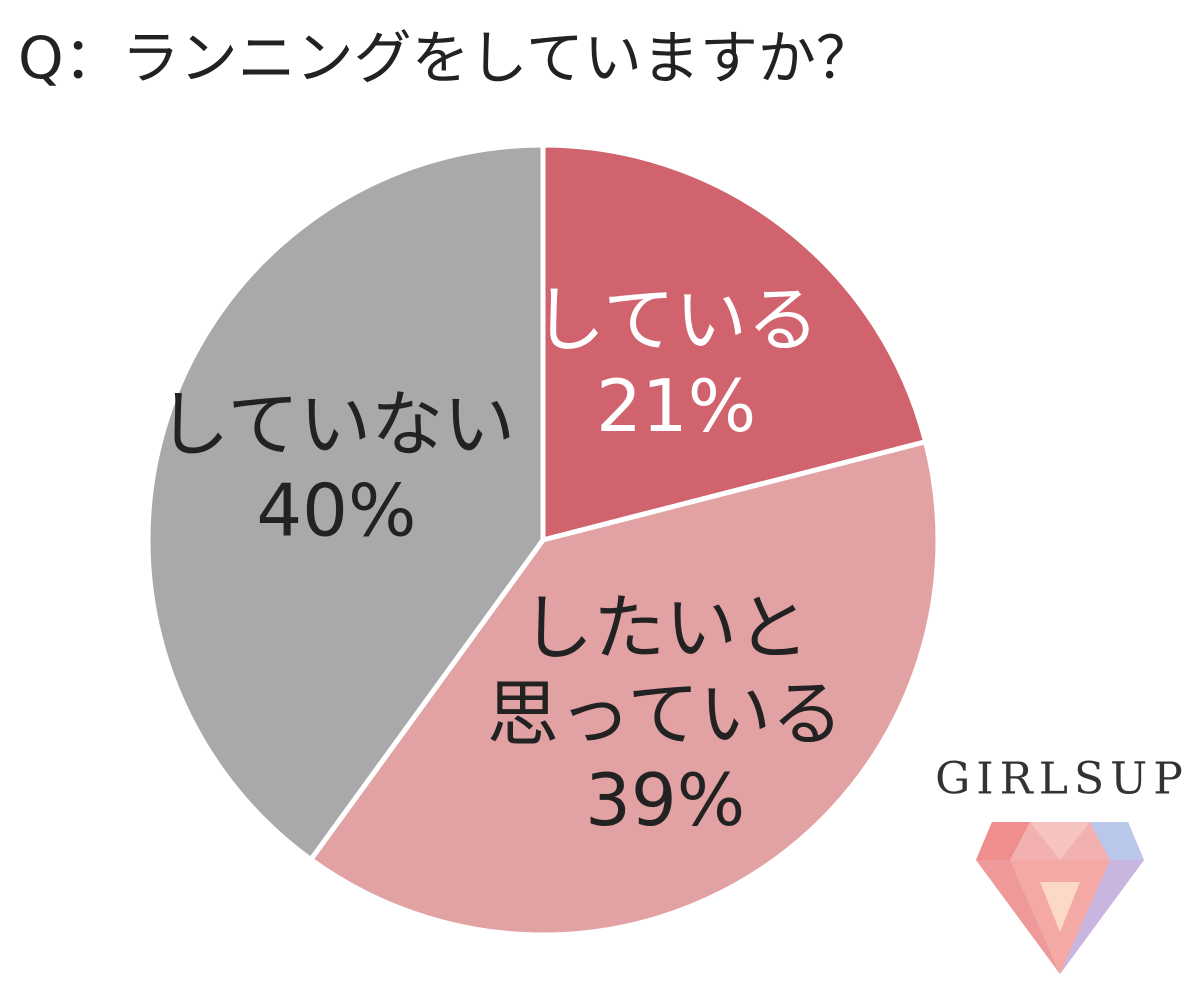 This screenshot has width=1200, height=986. What do you see at coordinates (1060, 898) in the screenshot?
I see `brand-logo-diamond` at bounding box center [1060, 898].